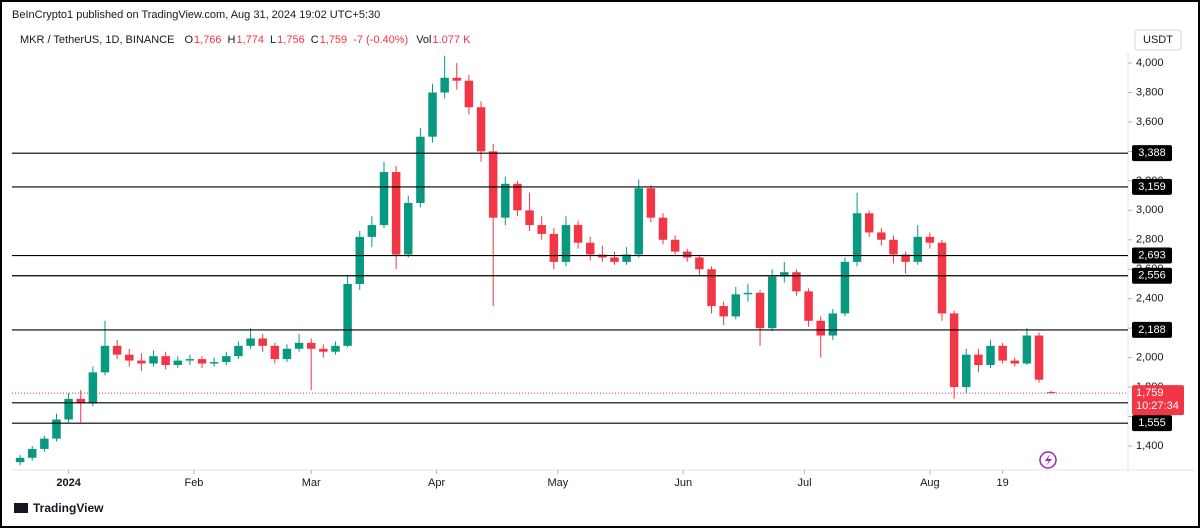 The width and height of the screenshot is (1200, 528). Describe the element at coordinates (232, 40) in the screenshot. I see `legend-key: H` at that location.